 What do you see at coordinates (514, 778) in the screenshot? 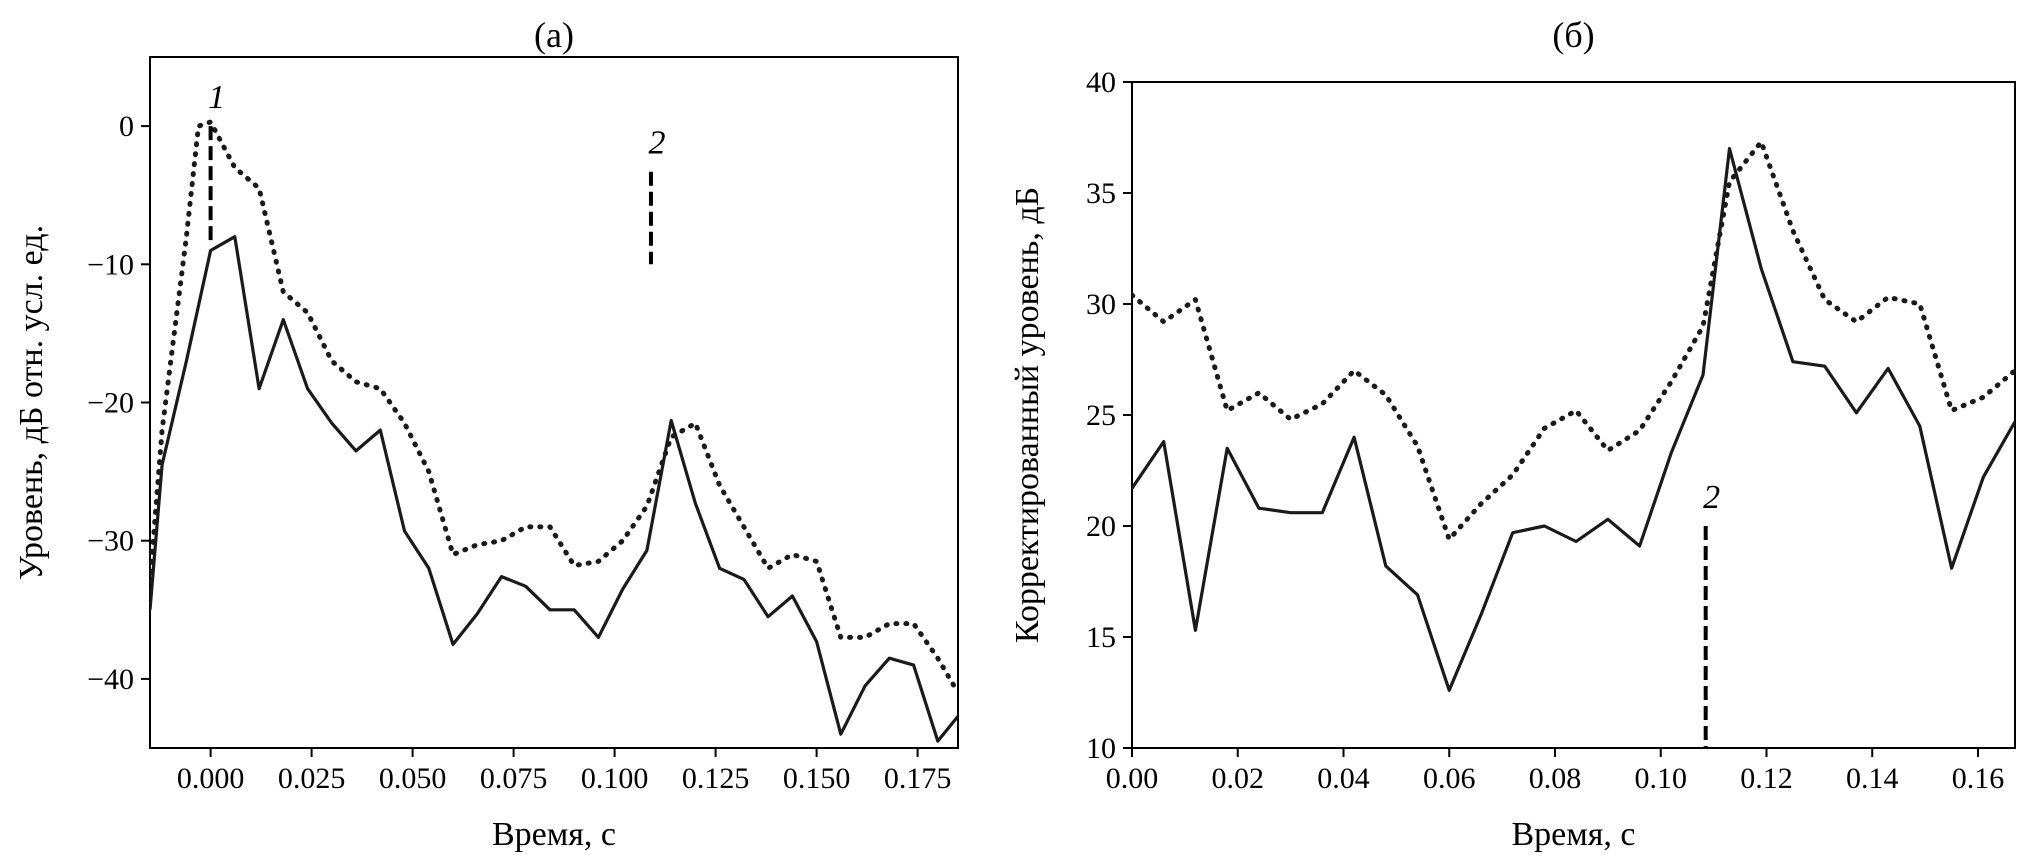
I see `x-tick-label: 0.075` at bounding box center [514, 778].